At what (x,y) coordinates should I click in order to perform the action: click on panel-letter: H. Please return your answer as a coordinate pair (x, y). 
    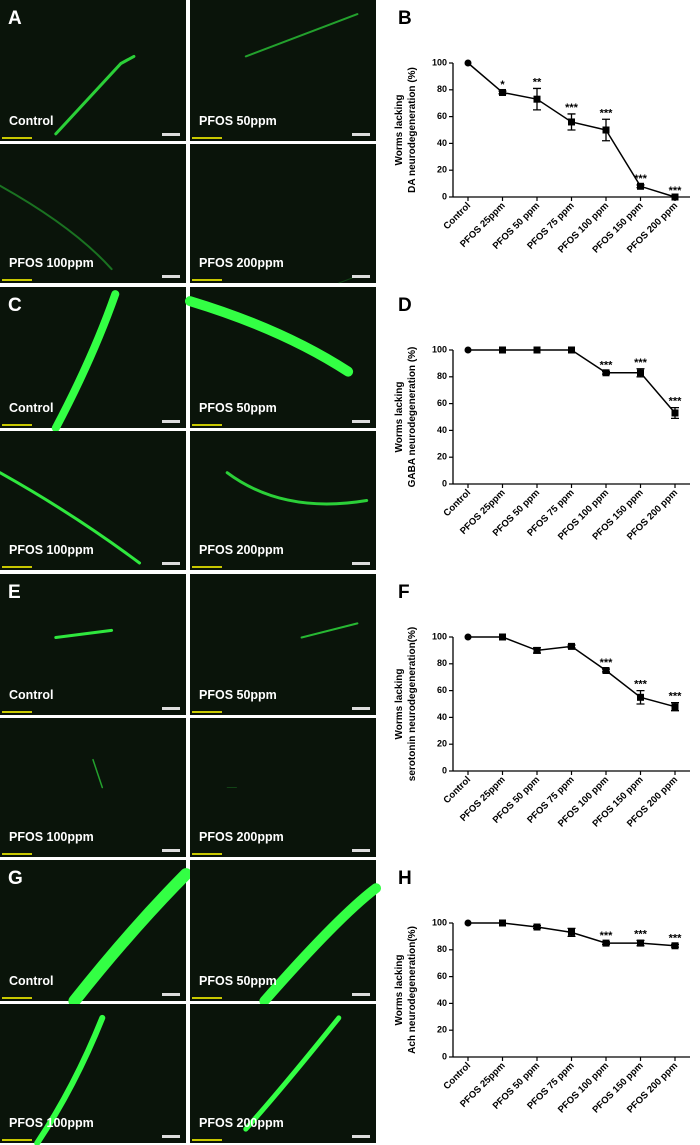
    Looking at the image, I should click on (405, 878).